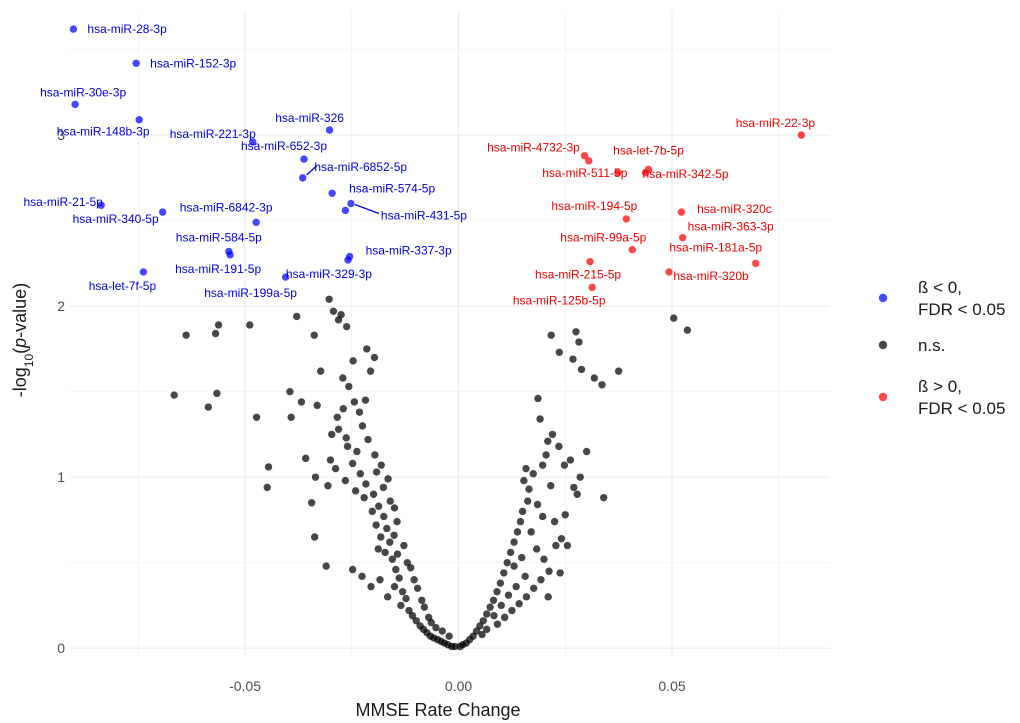  Describe the element at coordinates (61, 477) in the screenshot. I see `y-tick-label: 1` at that location.